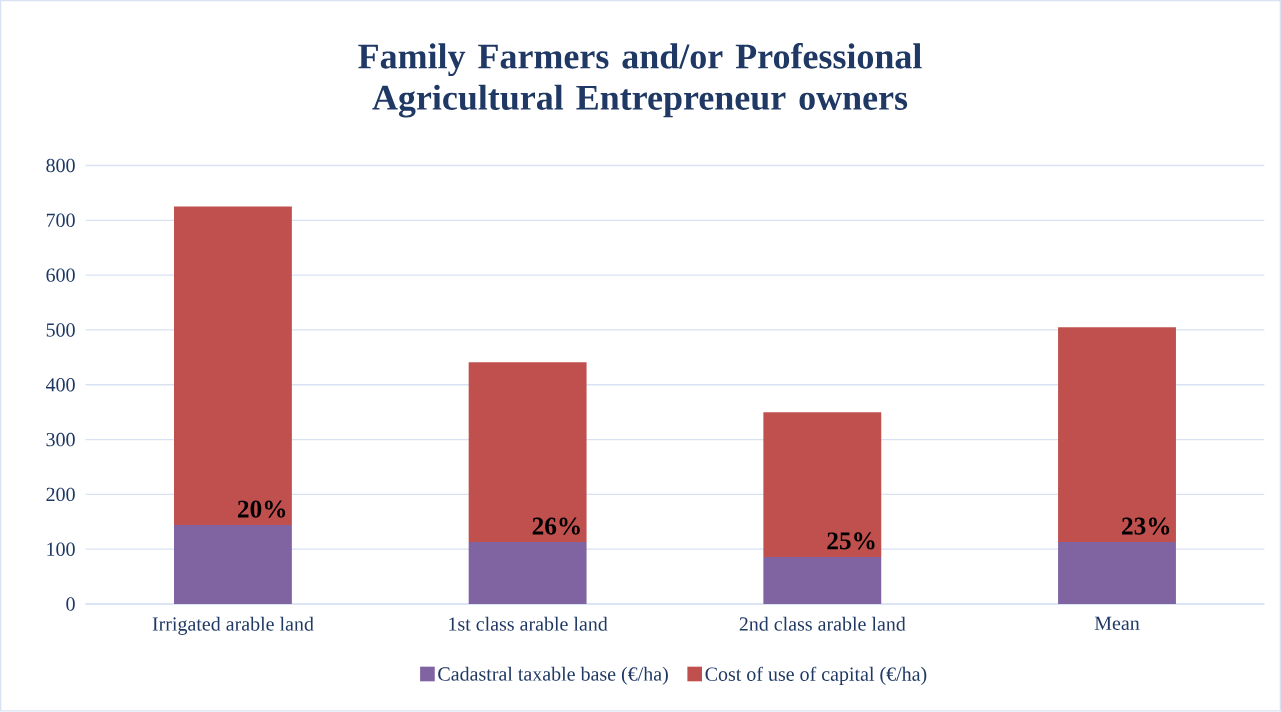  I want to click on y-tick-label: 400, so click(60, 385).